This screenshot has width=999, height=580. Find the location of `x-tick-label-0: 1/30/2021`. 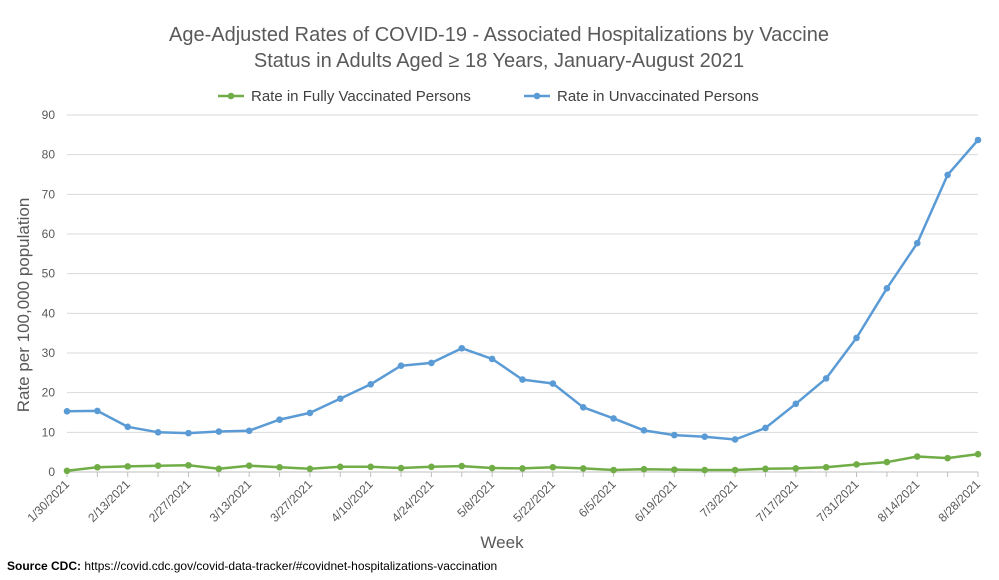

x-tick-label-0: 1/30/2021 is located at coordinates (48, 501).